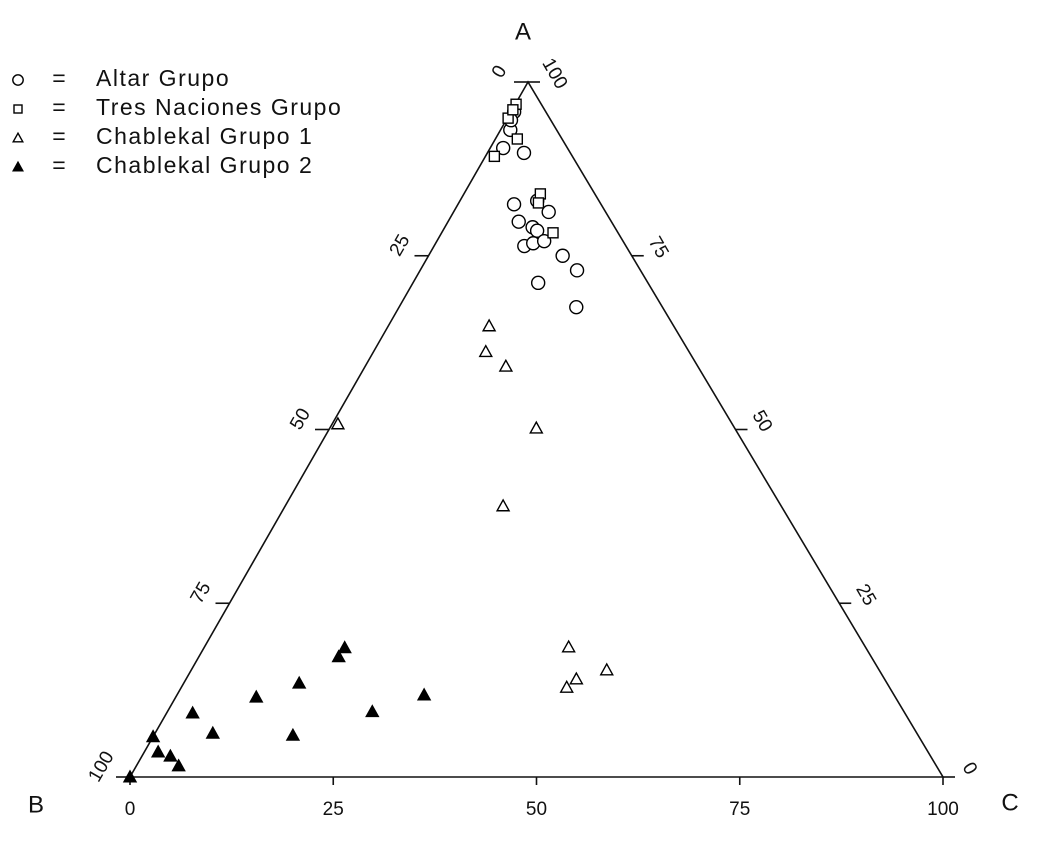 The image size is (1039, 854). What do you see at coordinates (130, 809) in the screenshot?
I see `c-tick-label: 0` at bounding box center [130, 809].